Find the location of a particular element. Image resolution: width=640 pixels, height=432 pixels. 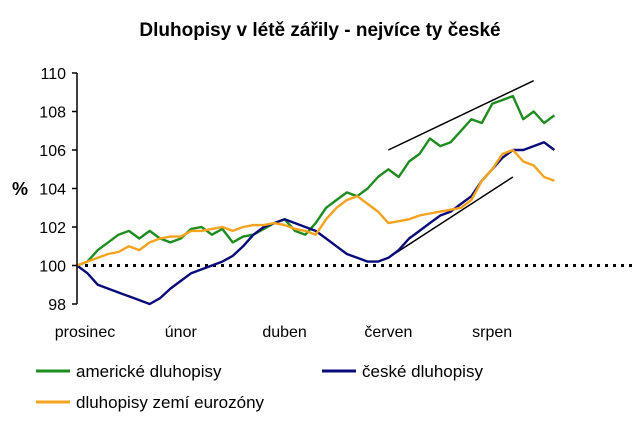

x-axis-ticks: prosinec únor duben červen srpen is located at coordinates (283, 332).